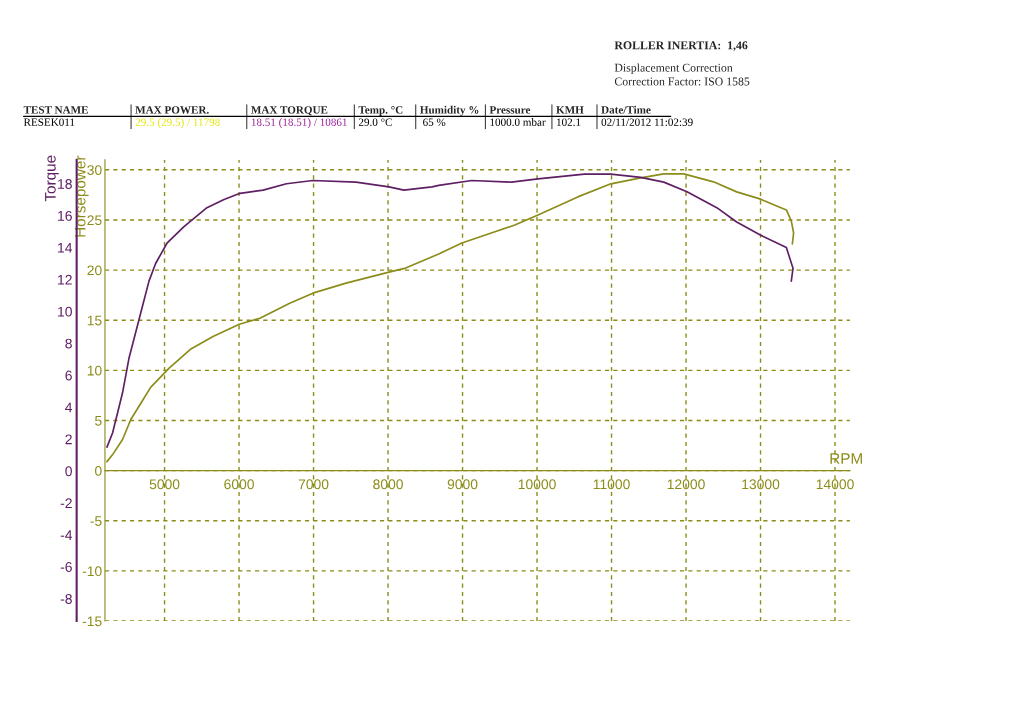  What do you see at coordinates (94, 270) in the screenshot?
I see `y-tick-label: 20` at bounding box center [94, 270].